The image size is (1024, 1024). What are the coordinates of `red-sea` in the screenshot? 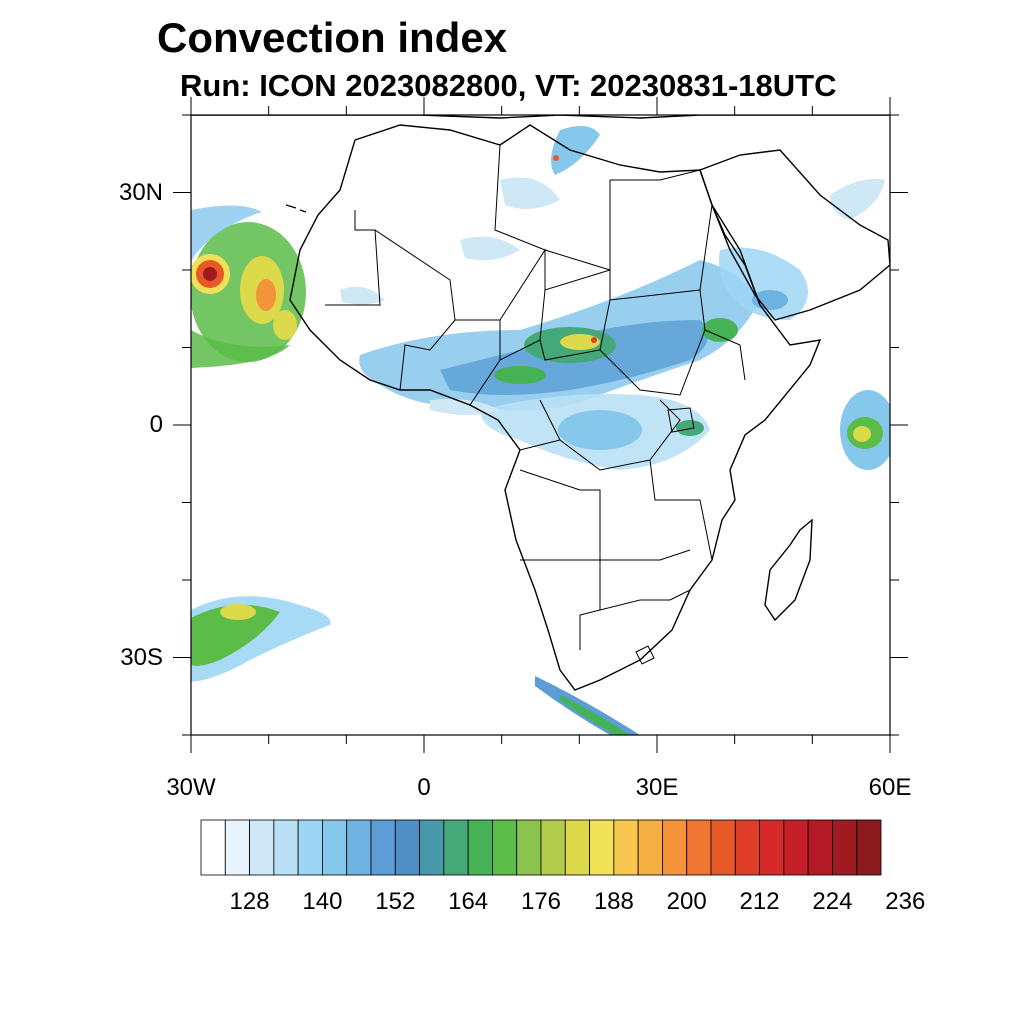 It's located at (736, 255).